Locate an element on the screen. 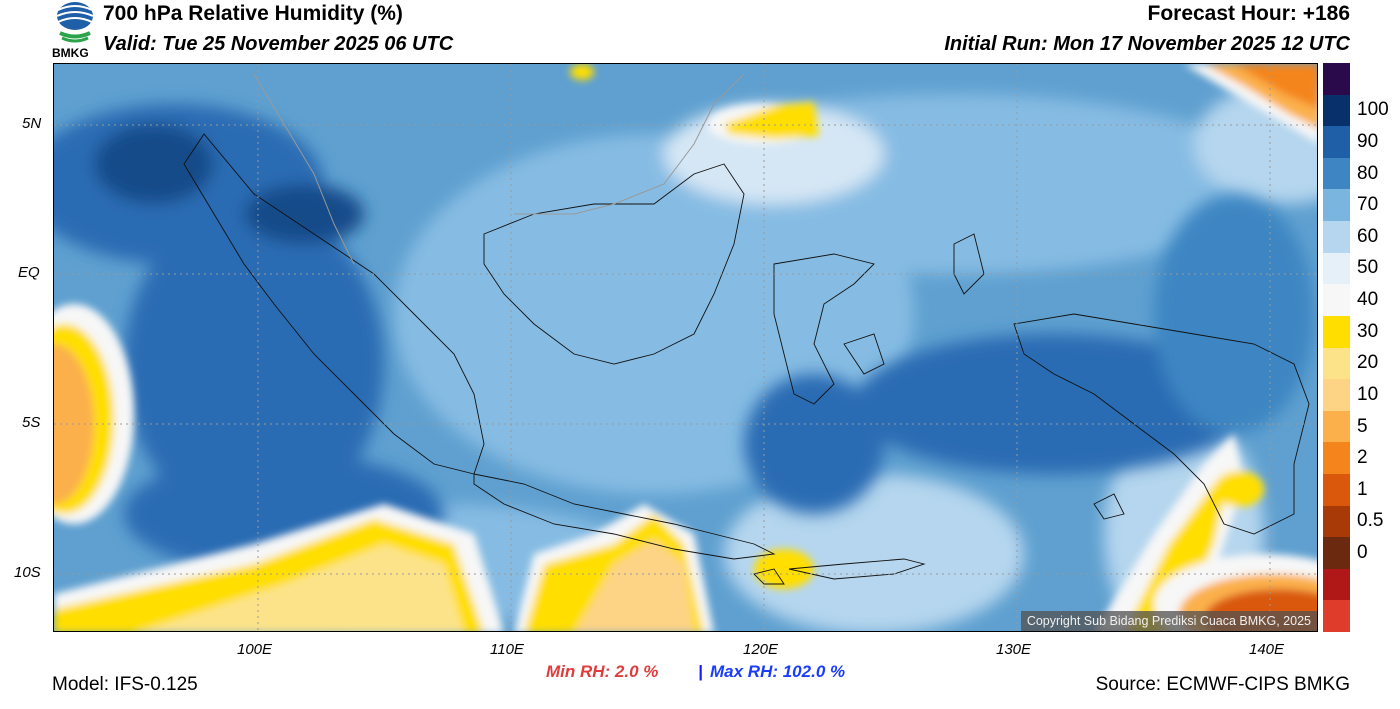 The height and width of the screenshot is (709, 1400). colorbar-label: 80 is located at coordinates (1368, 173).